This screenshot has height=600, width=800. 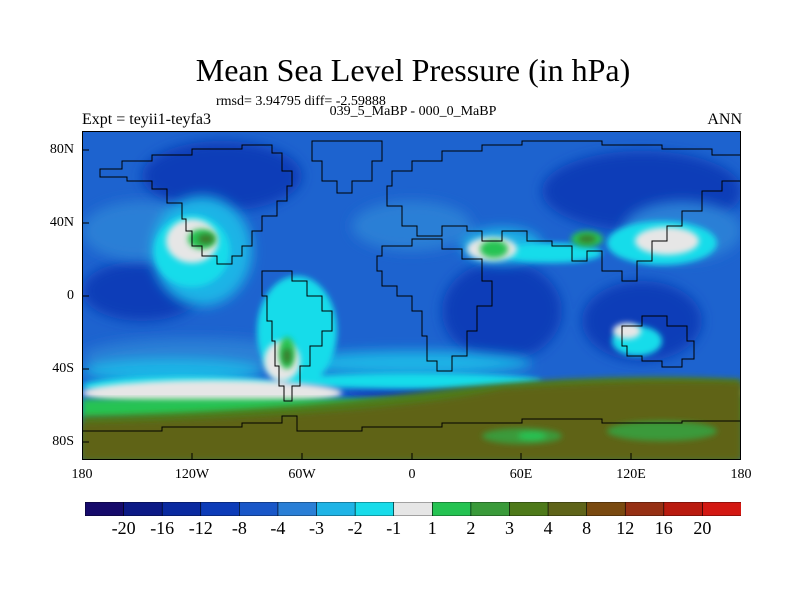 I want to click on lon-label-180e: 180, so click(x=741, y=474).